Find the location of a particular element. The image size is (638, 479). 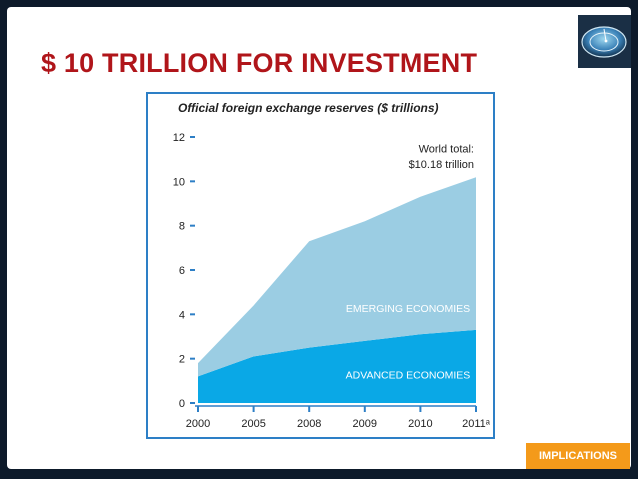

slide-title: $ 10 TRILLION FOR INVESTMENT is located at coordinates (259, 63).